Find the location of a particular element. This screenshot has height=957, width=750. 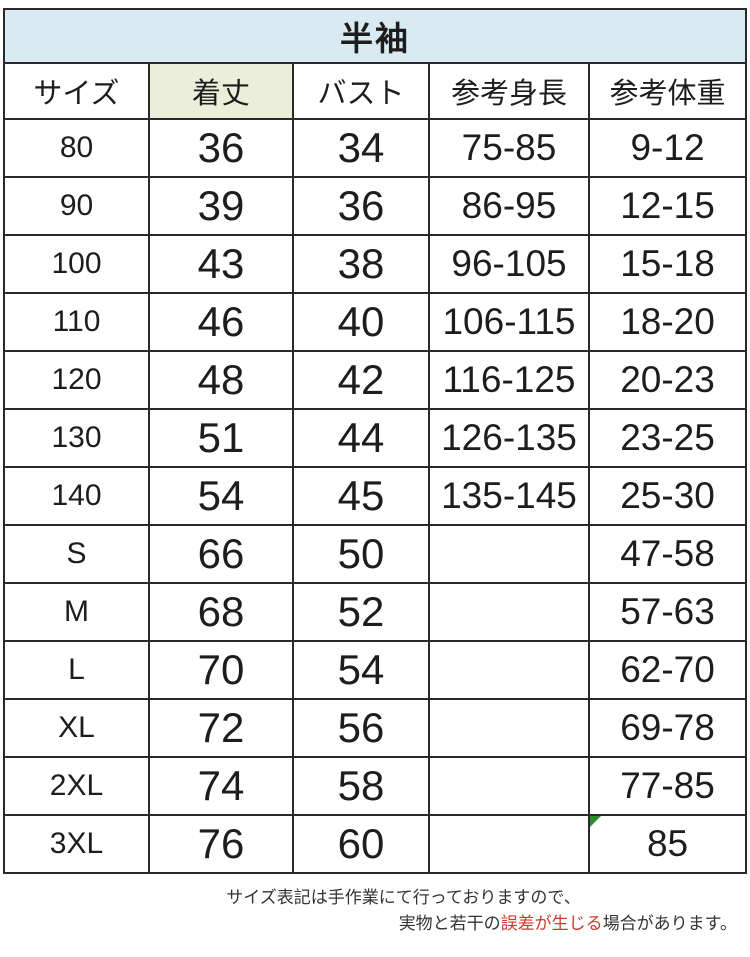

note-line-2: 実物と若干の誤差が生じる場合があります。 is located at coordinates (372, 924).